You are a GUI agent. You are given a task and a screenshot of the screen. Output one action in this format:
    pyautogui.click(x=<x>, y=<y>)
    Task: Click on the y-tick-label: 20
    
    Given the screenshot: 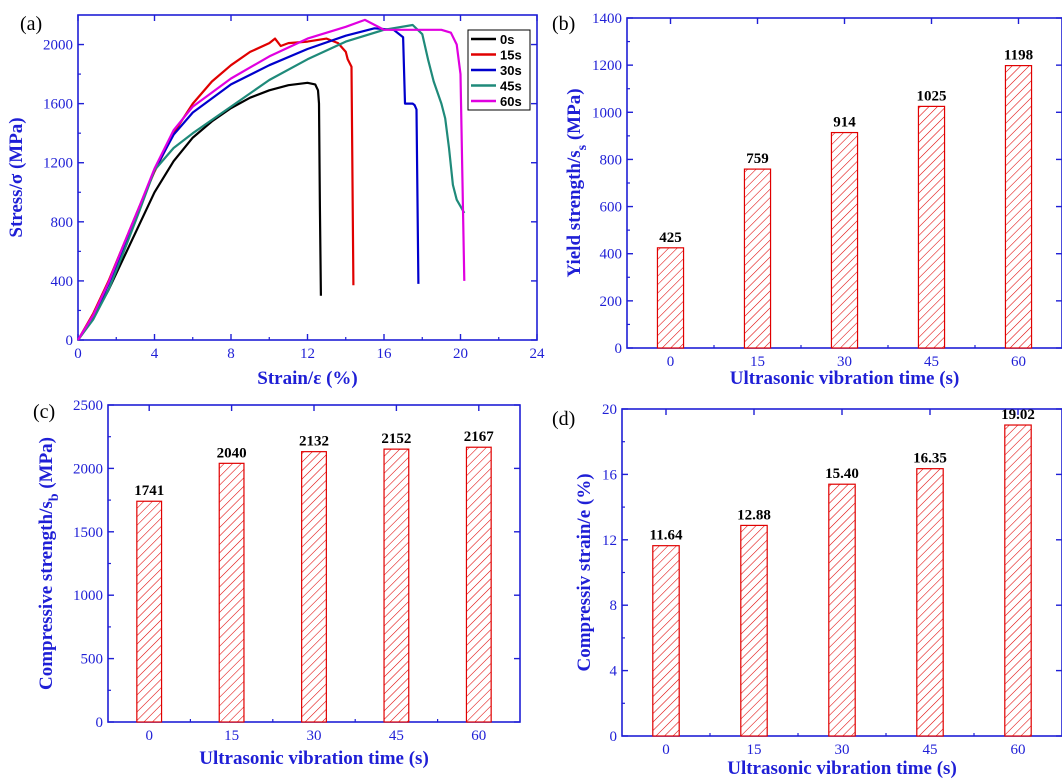 What is the action you would take?
    pyautogui.click(x=609, y=410)
    